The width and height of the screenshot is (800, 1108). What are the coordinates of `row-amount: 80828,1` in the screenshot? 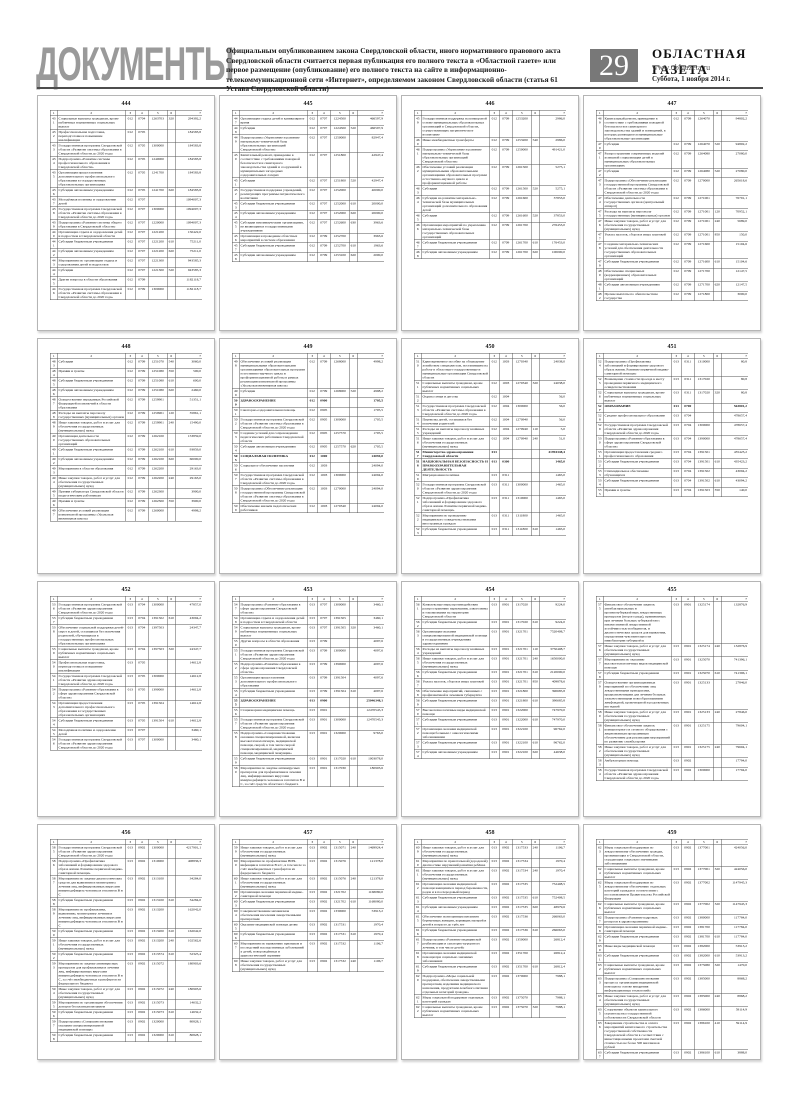 It's located at (188, 1025).